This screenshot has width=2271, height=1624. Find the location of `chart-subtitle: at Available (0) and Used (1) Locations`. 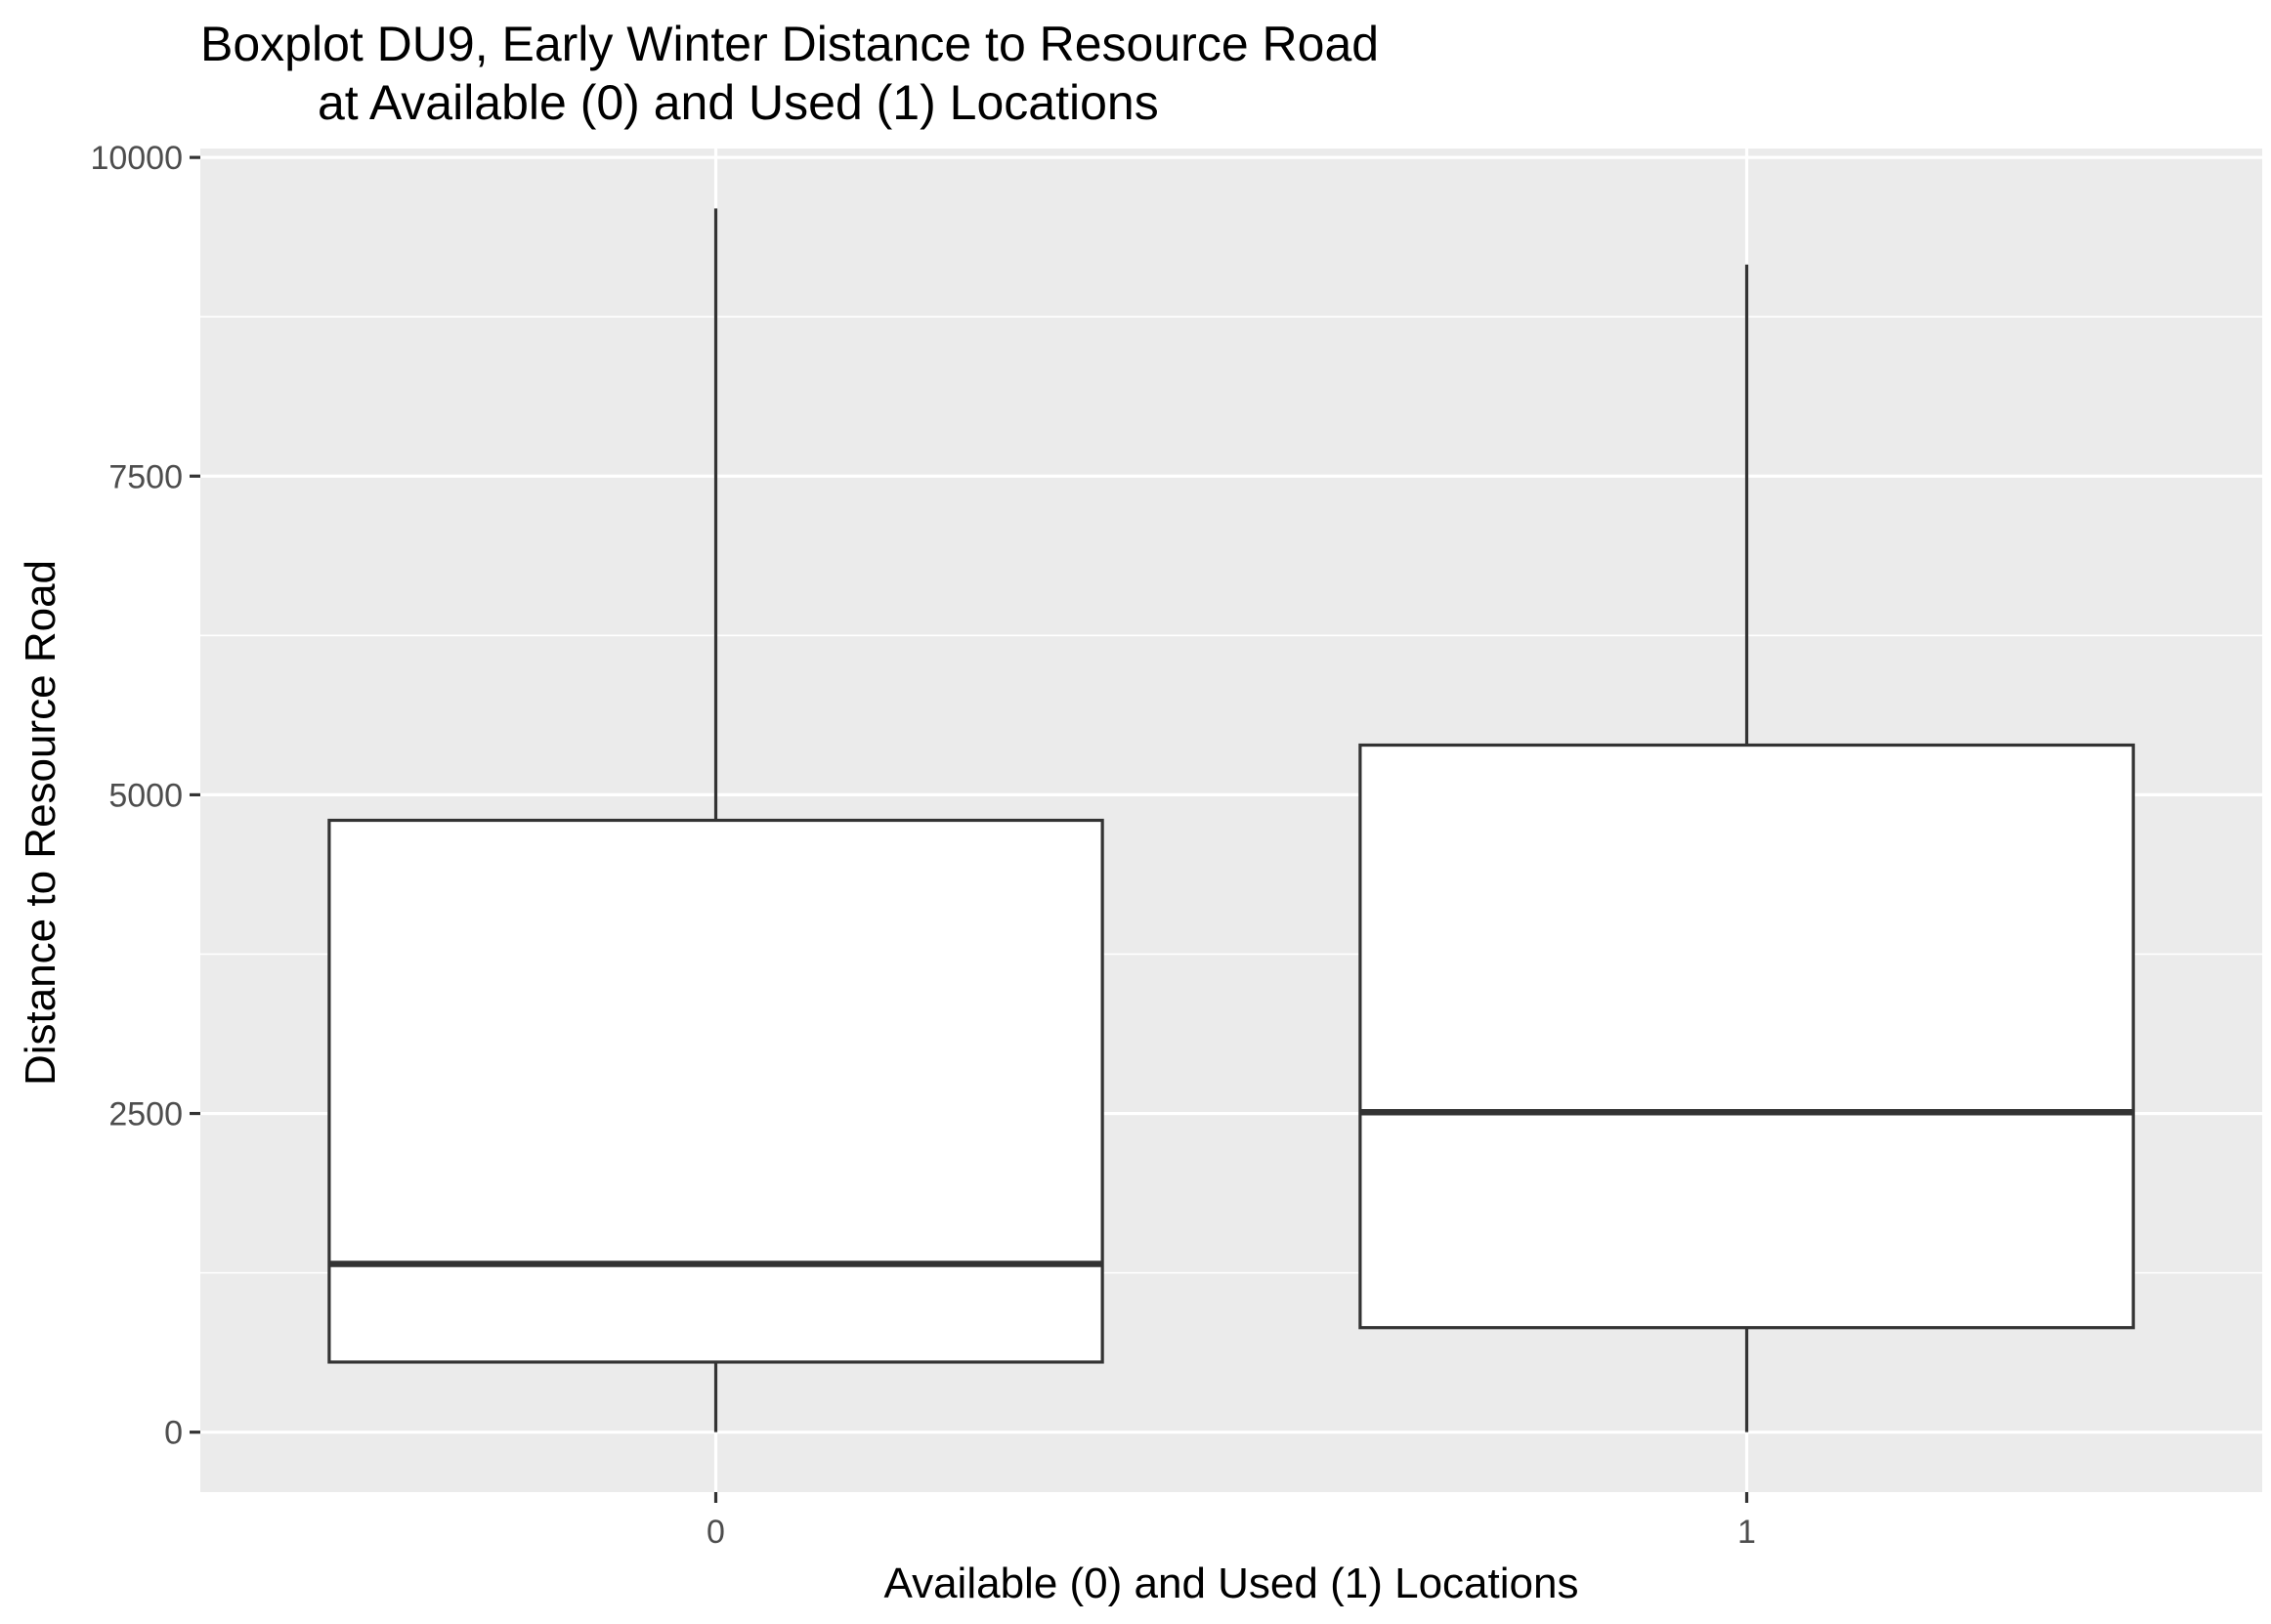

chart-subtitle: at Available (0) and Used (1) Locations is located at coordinates (738, 103).